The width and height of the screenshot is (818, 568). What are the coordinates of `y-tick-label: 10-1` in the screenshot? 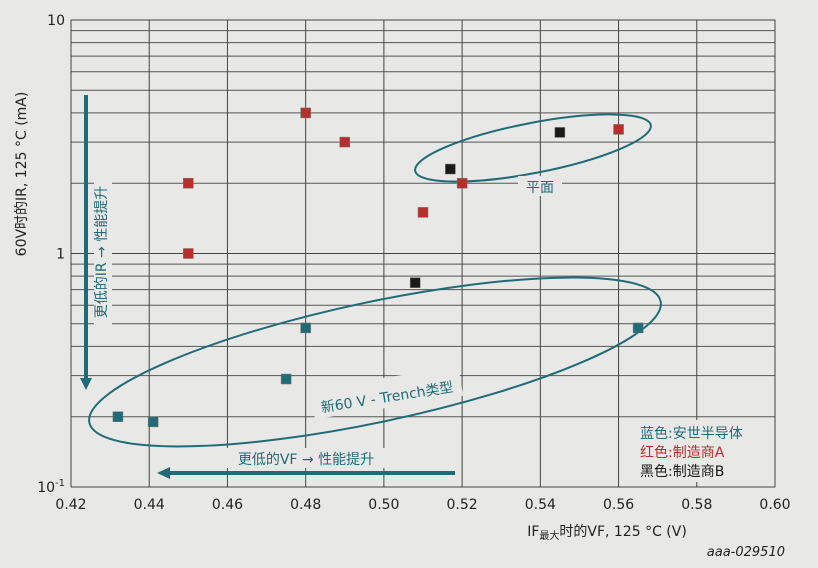 It's located at (51, 487).